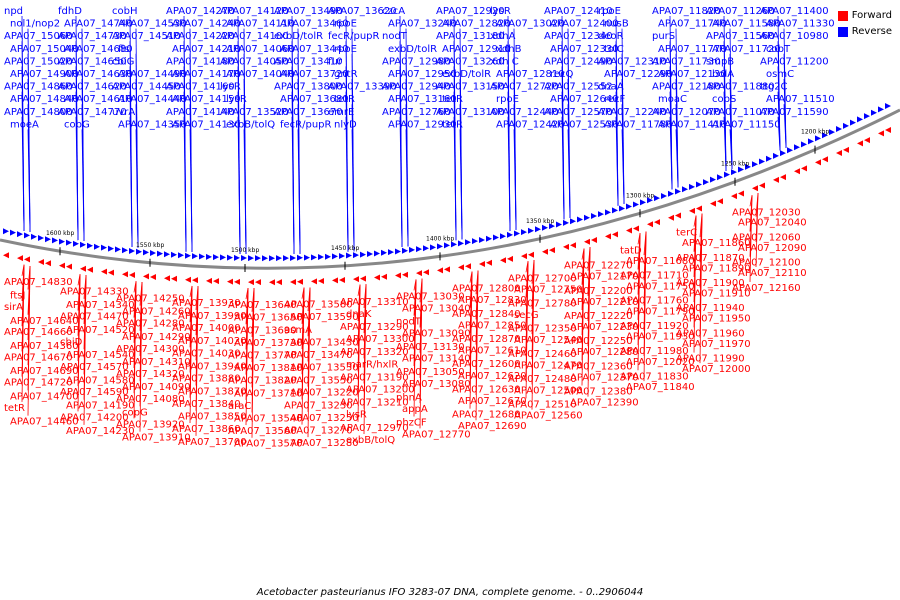  What do you see at coordinates (772, 223) in the screenshot?
I see `forward-gene-label: APA07_12040` at bounding box center [772, 223].